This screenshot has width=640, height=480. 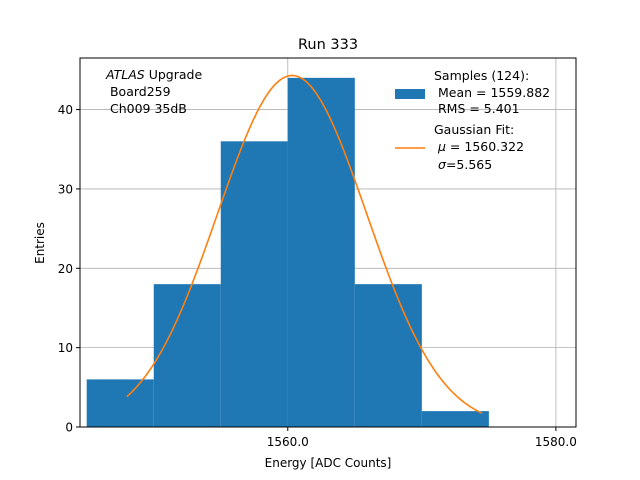 What do you see at coordinates (65, 189) in the screenshot?
I see `y-tick-label: 30` at bounding box center [65, 189].